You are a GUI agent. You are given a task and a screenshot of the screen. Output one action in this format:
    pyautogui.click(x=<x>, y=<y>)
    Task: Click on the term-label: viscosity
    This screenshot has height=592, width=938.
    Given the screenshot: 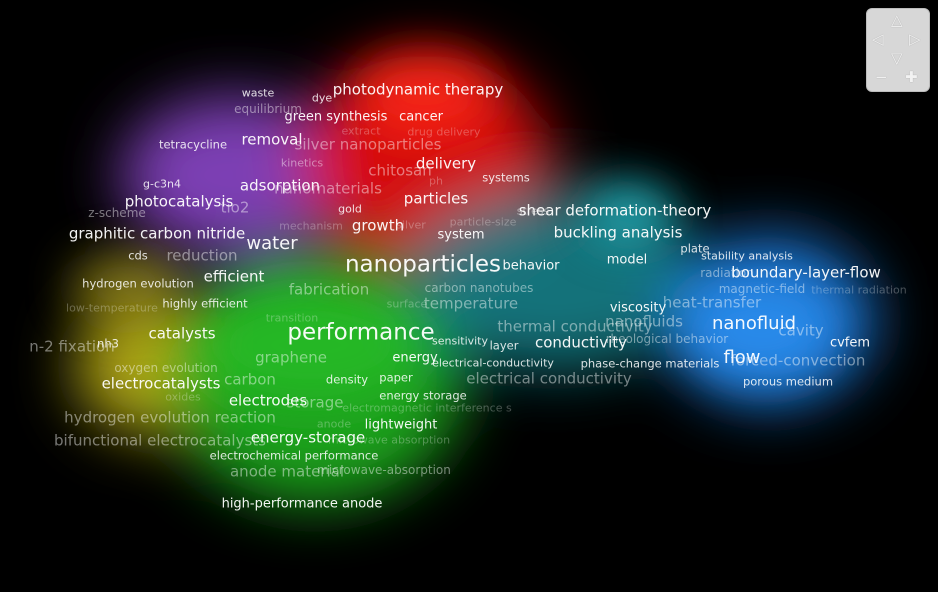 What is the action you would take?
    pyautogui.click(x=638, y=308)
    